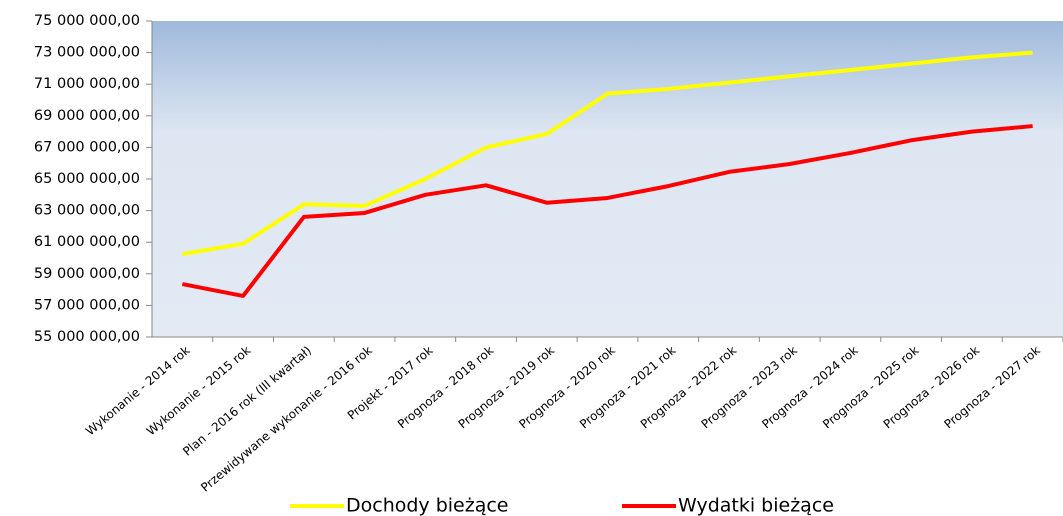 The image size is (1063, 516). Describe the element at coordinates (87, 242) in the screenshot. I see `y-tick-label: 61 000 000,00` at that location.